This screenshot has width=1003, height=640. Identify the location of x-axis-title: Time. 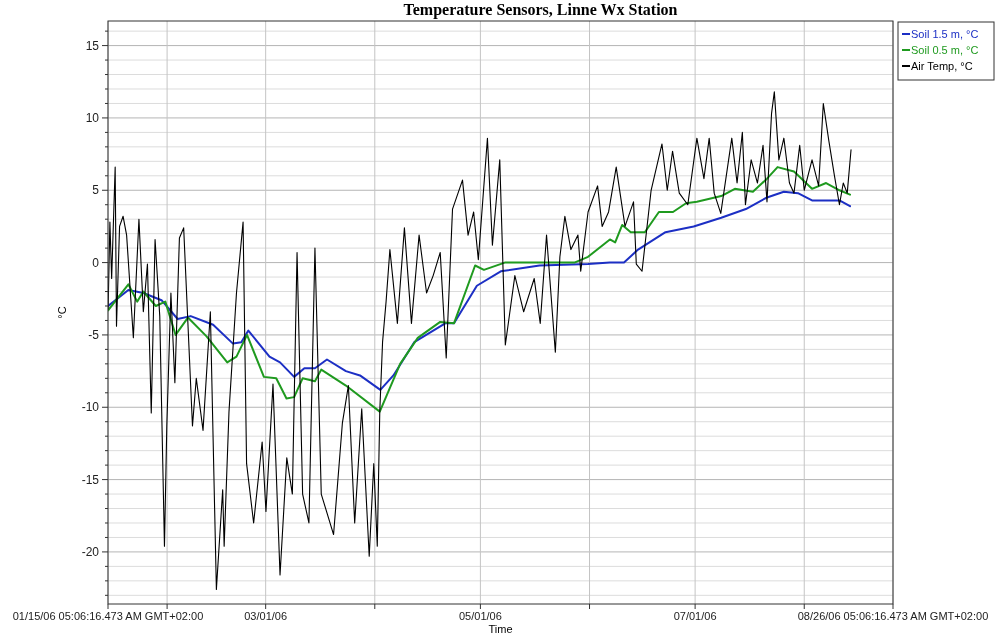
(500, 629).